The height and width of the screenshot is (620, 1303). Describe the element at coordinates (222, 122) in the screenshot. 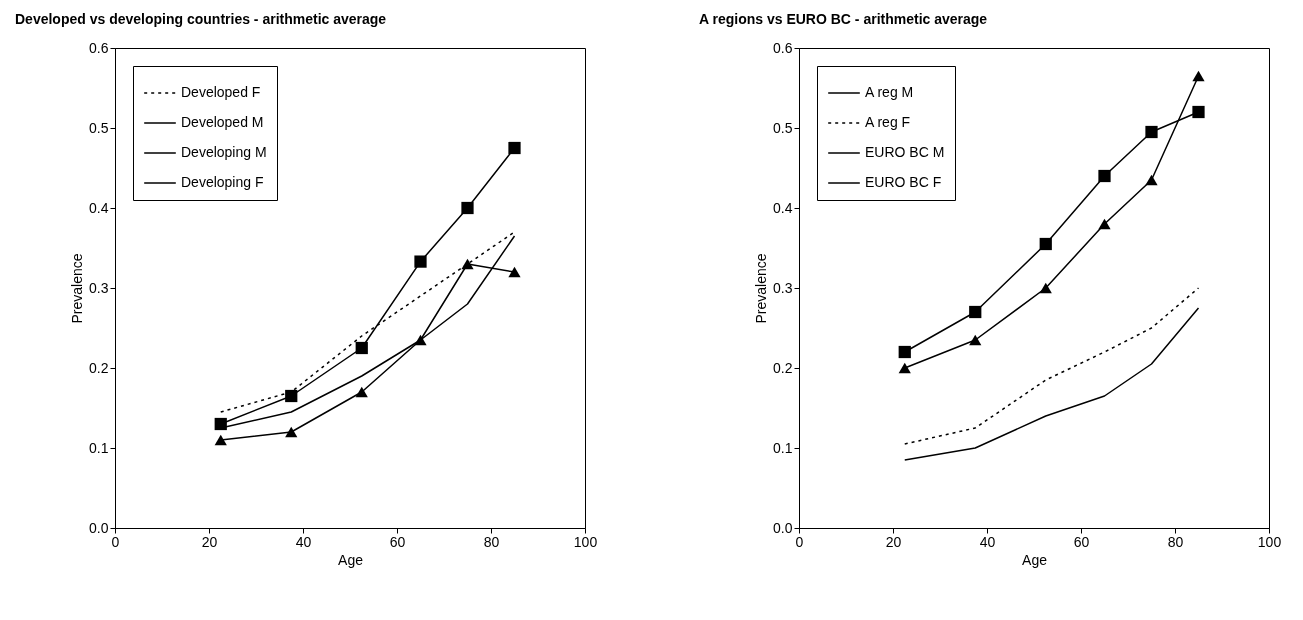

I see `legend-label: Developed M` at that location.